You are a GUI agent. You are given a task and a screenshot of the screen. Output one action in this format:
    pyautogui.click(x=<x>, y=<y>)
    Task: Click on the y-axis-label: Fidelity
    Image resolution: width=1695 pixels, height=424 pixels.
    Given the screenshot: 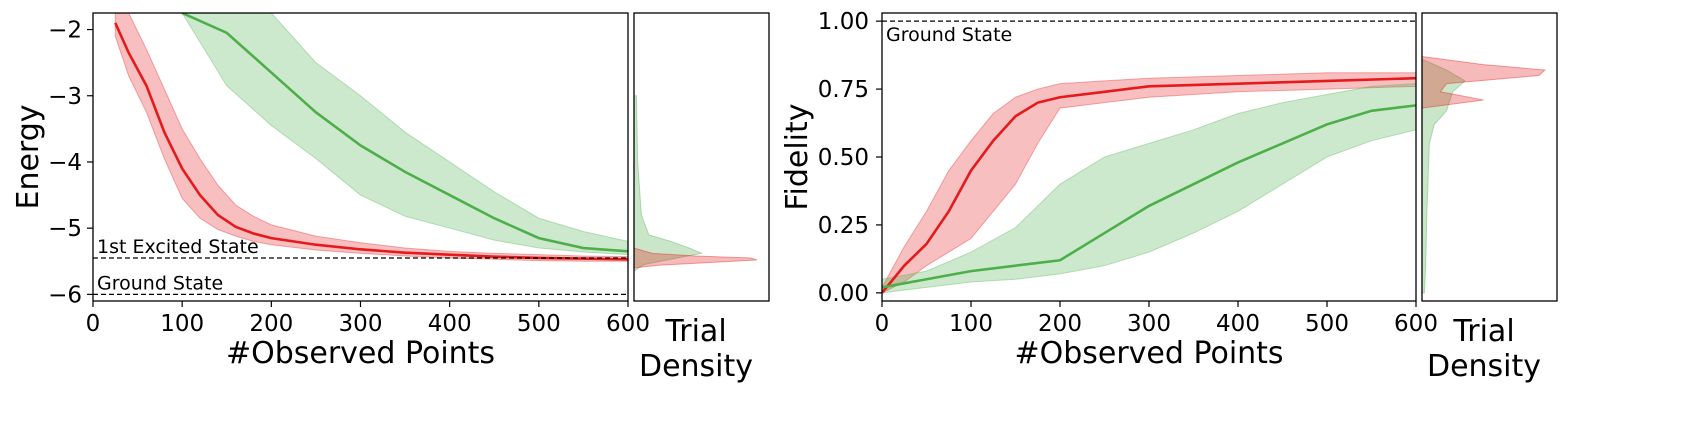 What is the action you would take?
    pyautogui.click(x=797, y=156)
    